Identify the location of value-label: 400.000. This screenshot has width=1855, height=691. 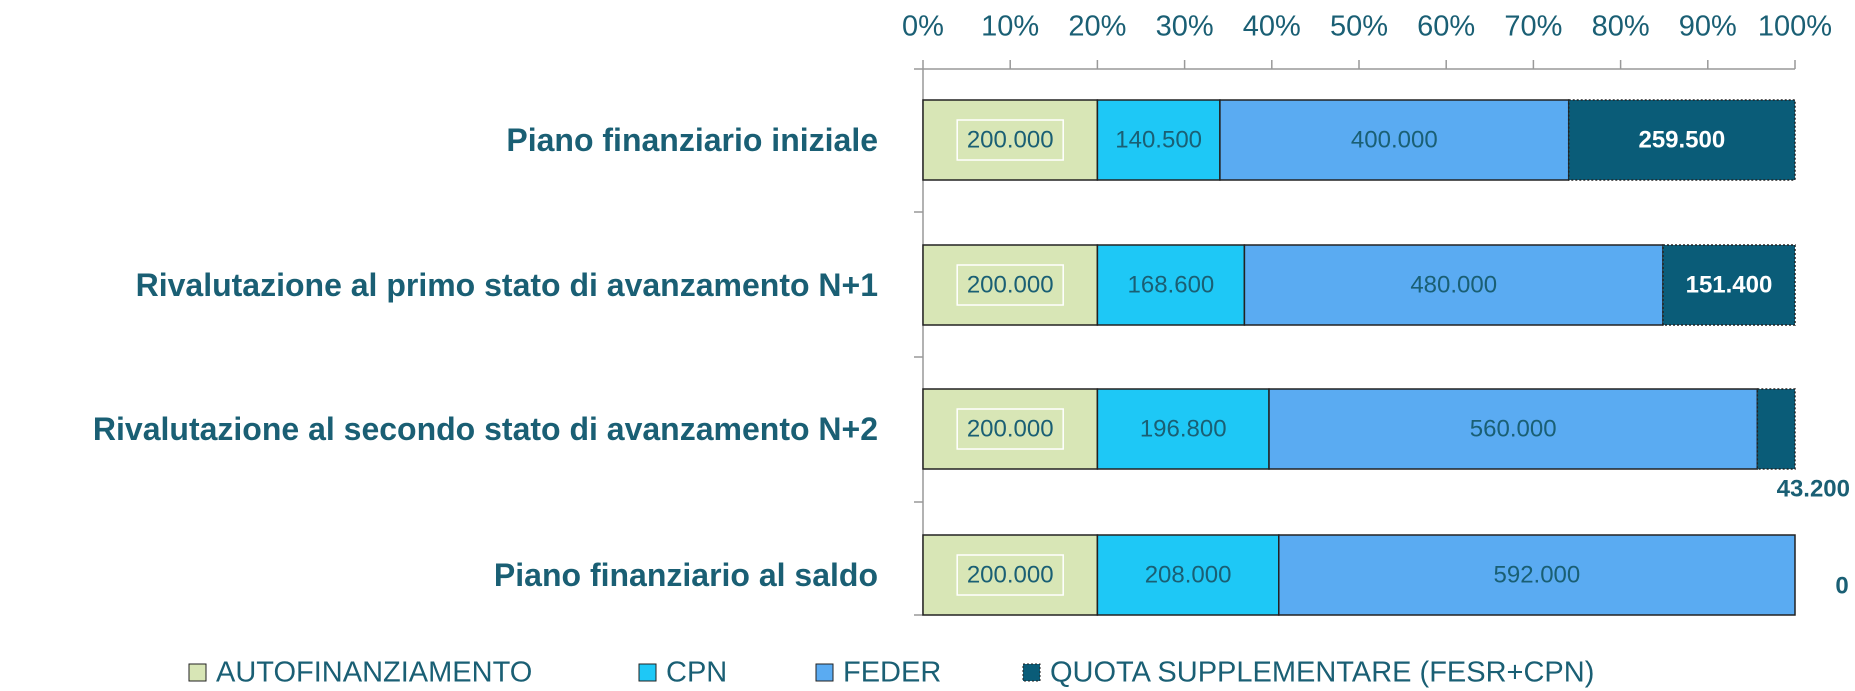
(1394, 139).